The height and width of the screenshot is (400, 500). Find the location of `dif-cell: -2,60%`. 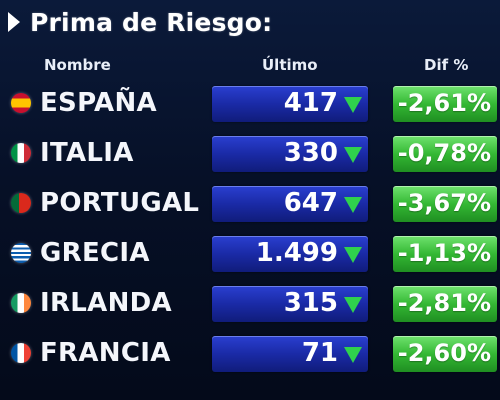

dif-cell: -2,60% is located at coordinates (445, 354).